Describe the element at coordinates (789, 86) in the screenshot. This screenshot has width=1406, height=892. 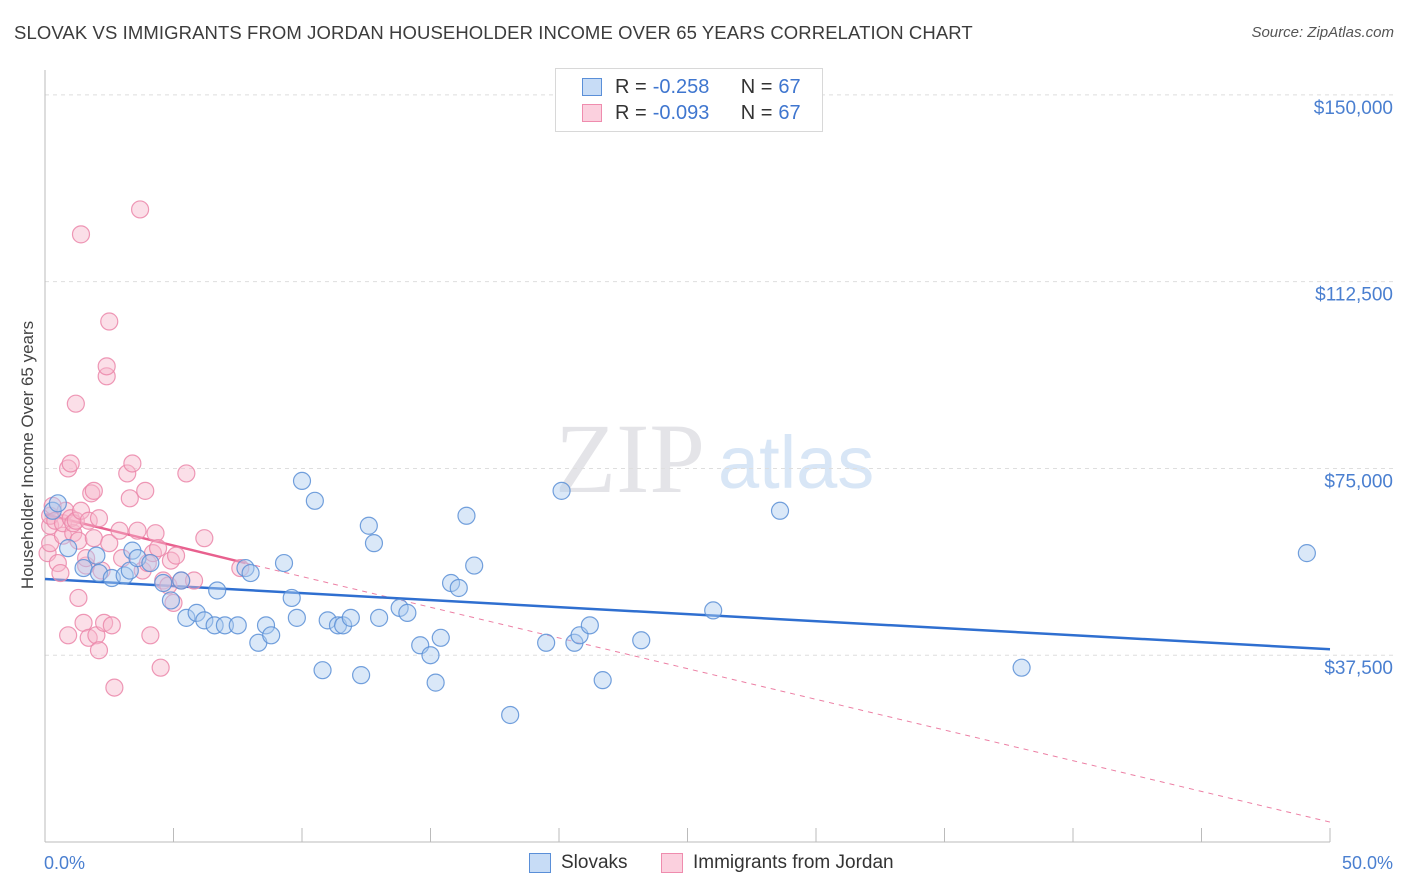
I see `n-value: 67` at that location.